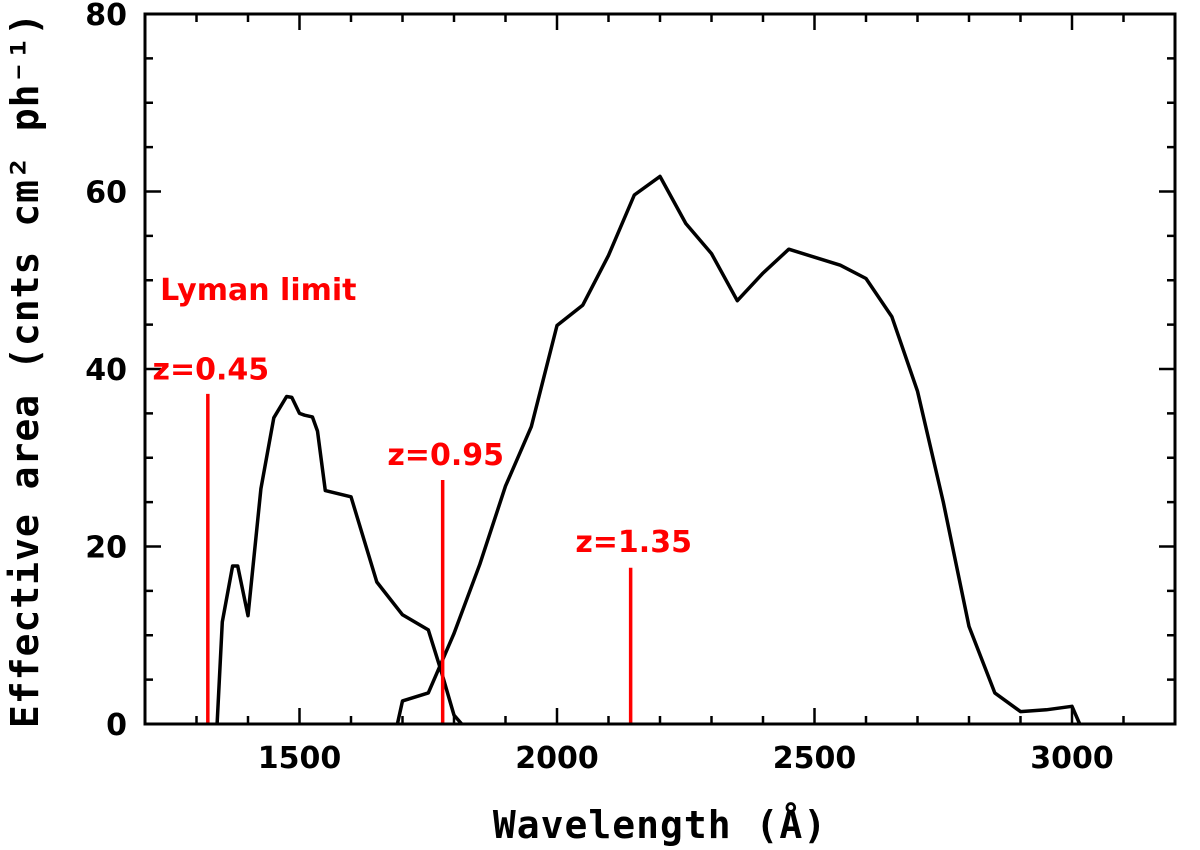  I want to click on z-0-45-label: z=0.45, so click(211, 370).